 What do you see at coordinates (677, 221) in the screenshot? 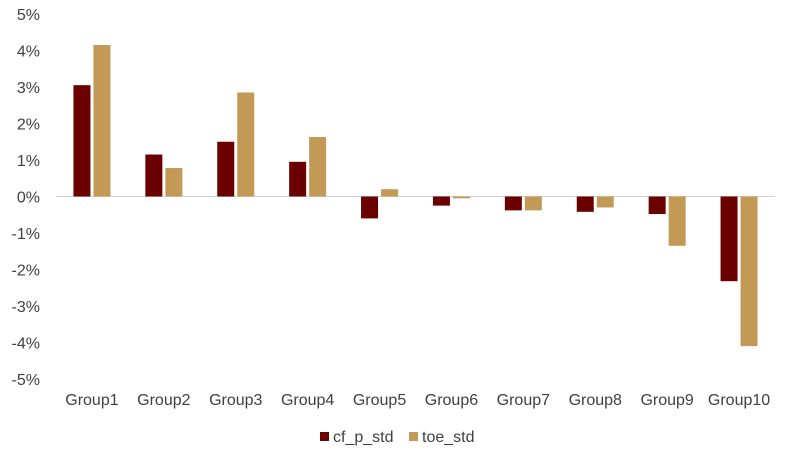
I see `bar-toe-std-group9` at bounding box center [677, 221].